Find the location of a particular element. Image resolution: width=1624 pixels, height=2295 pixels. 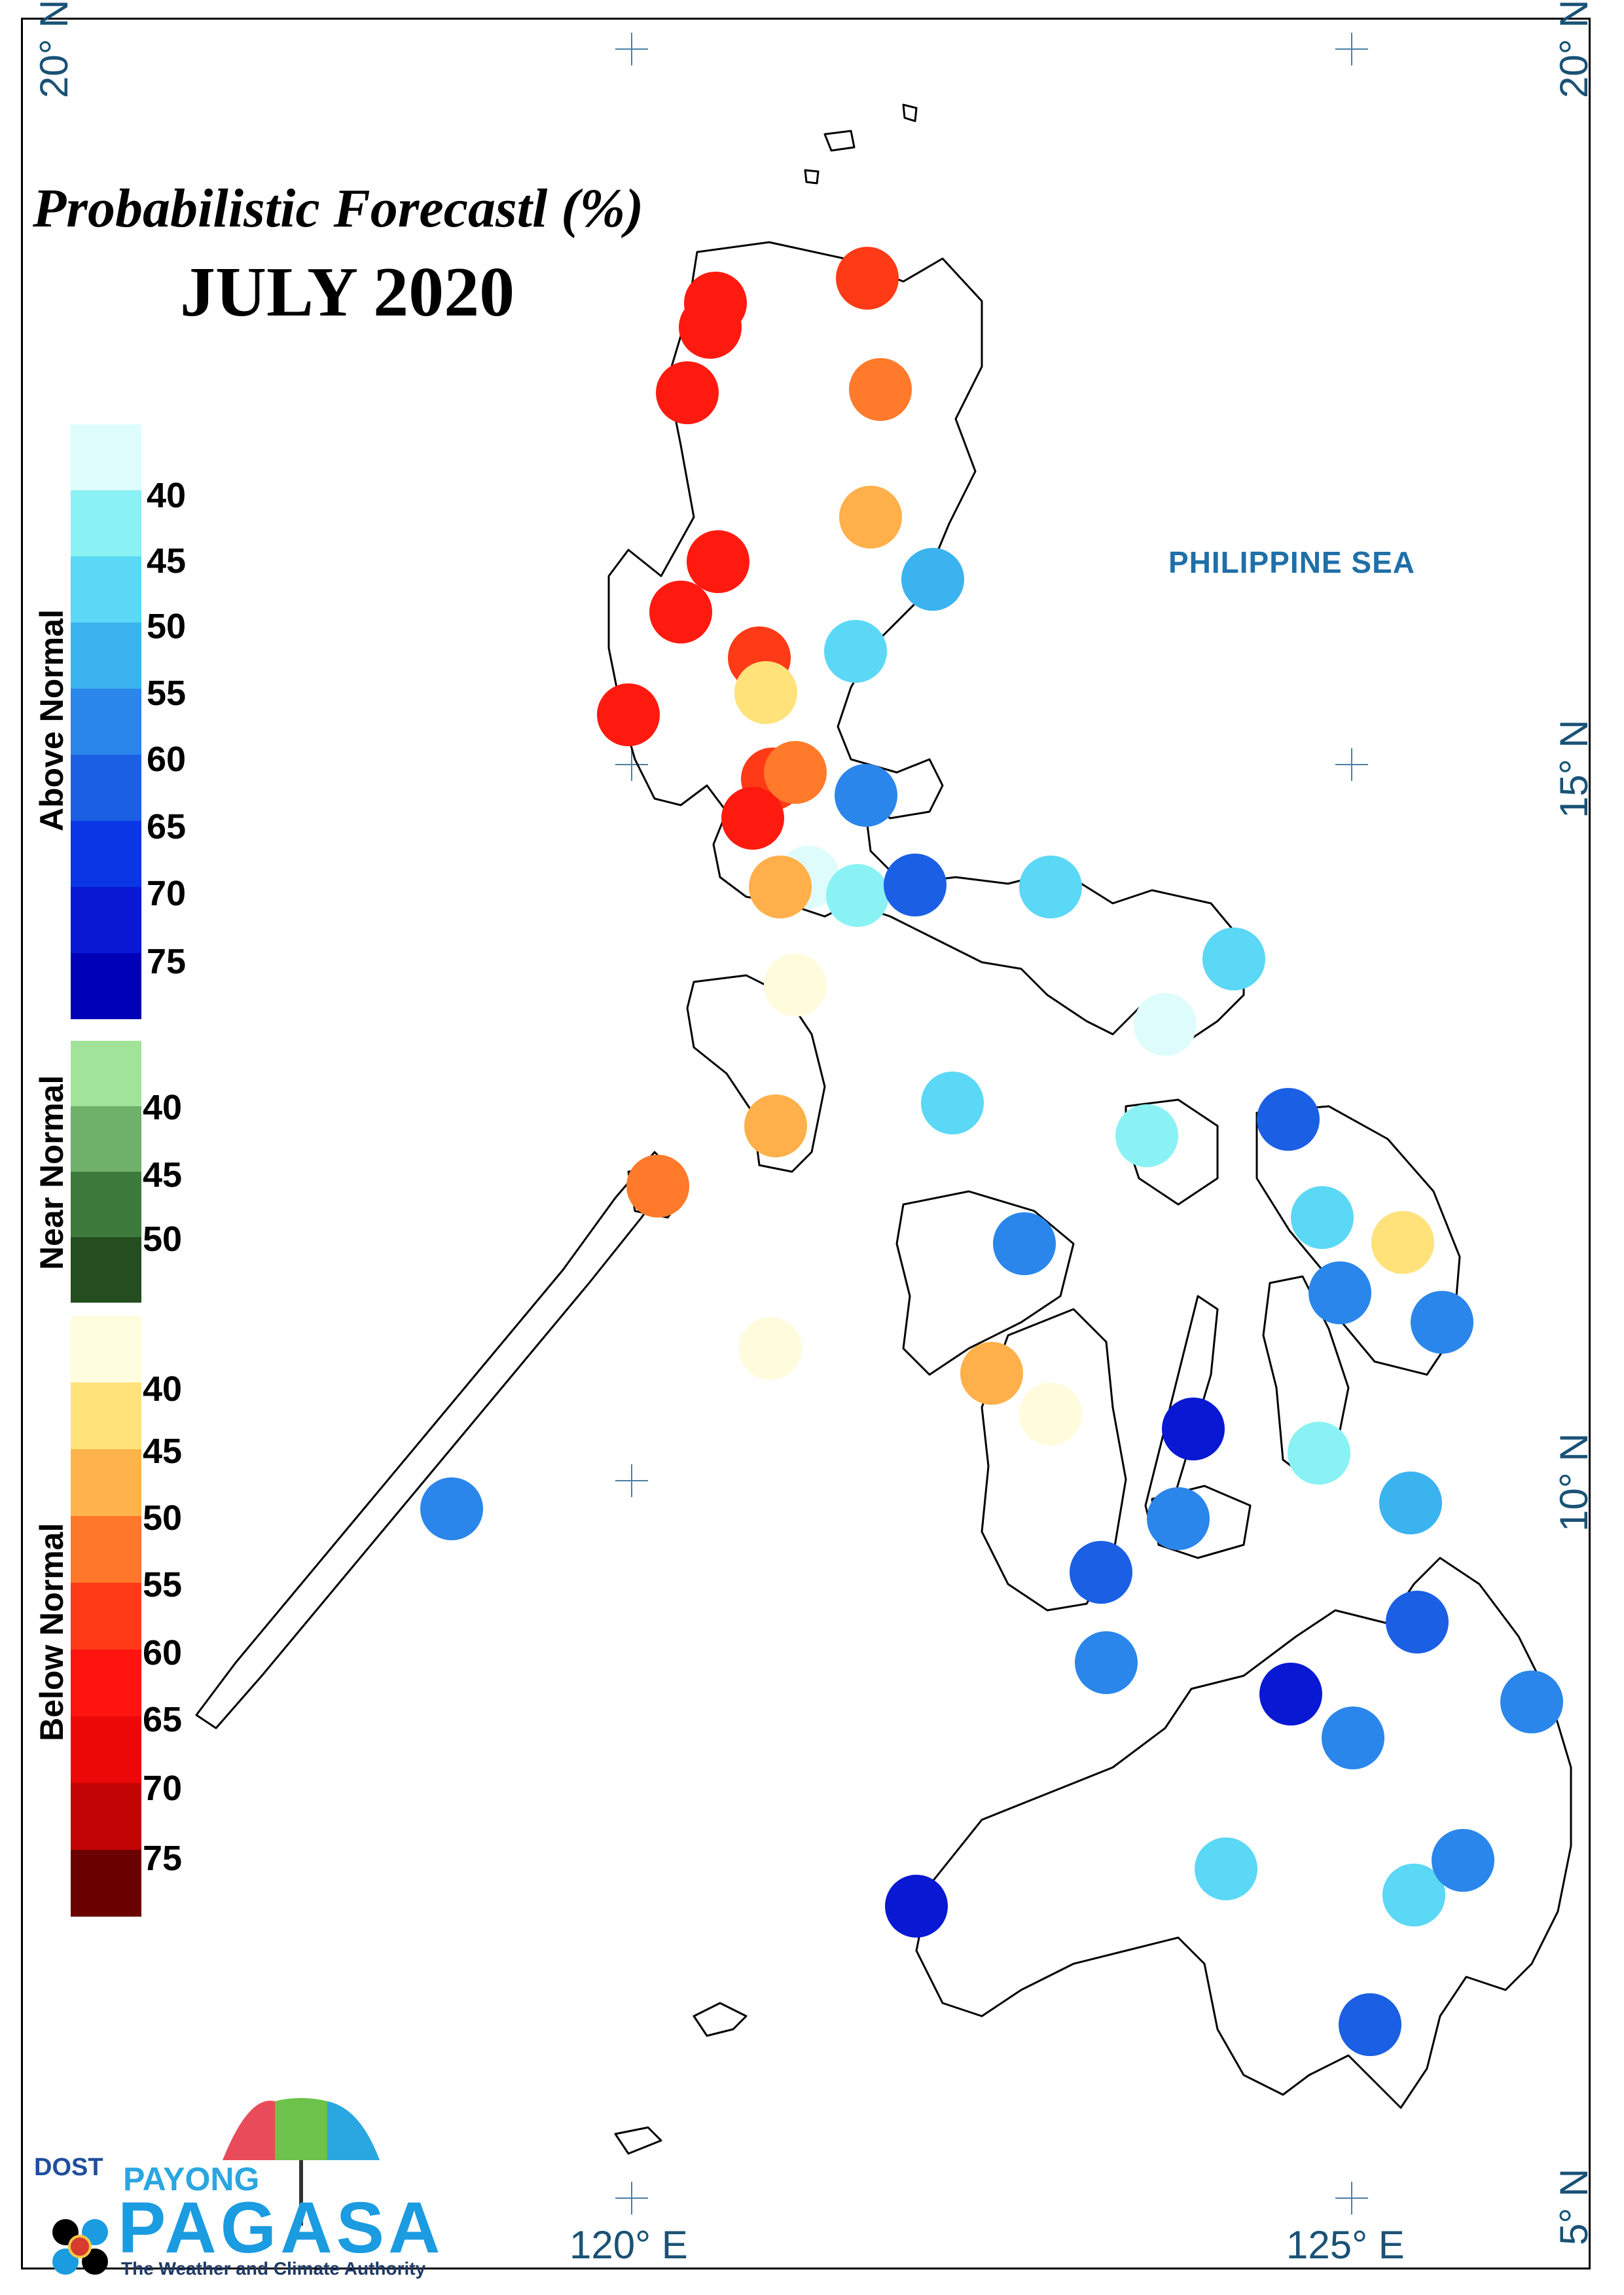

legend-below-tick: 45 is located at coordinates (163, 1451).